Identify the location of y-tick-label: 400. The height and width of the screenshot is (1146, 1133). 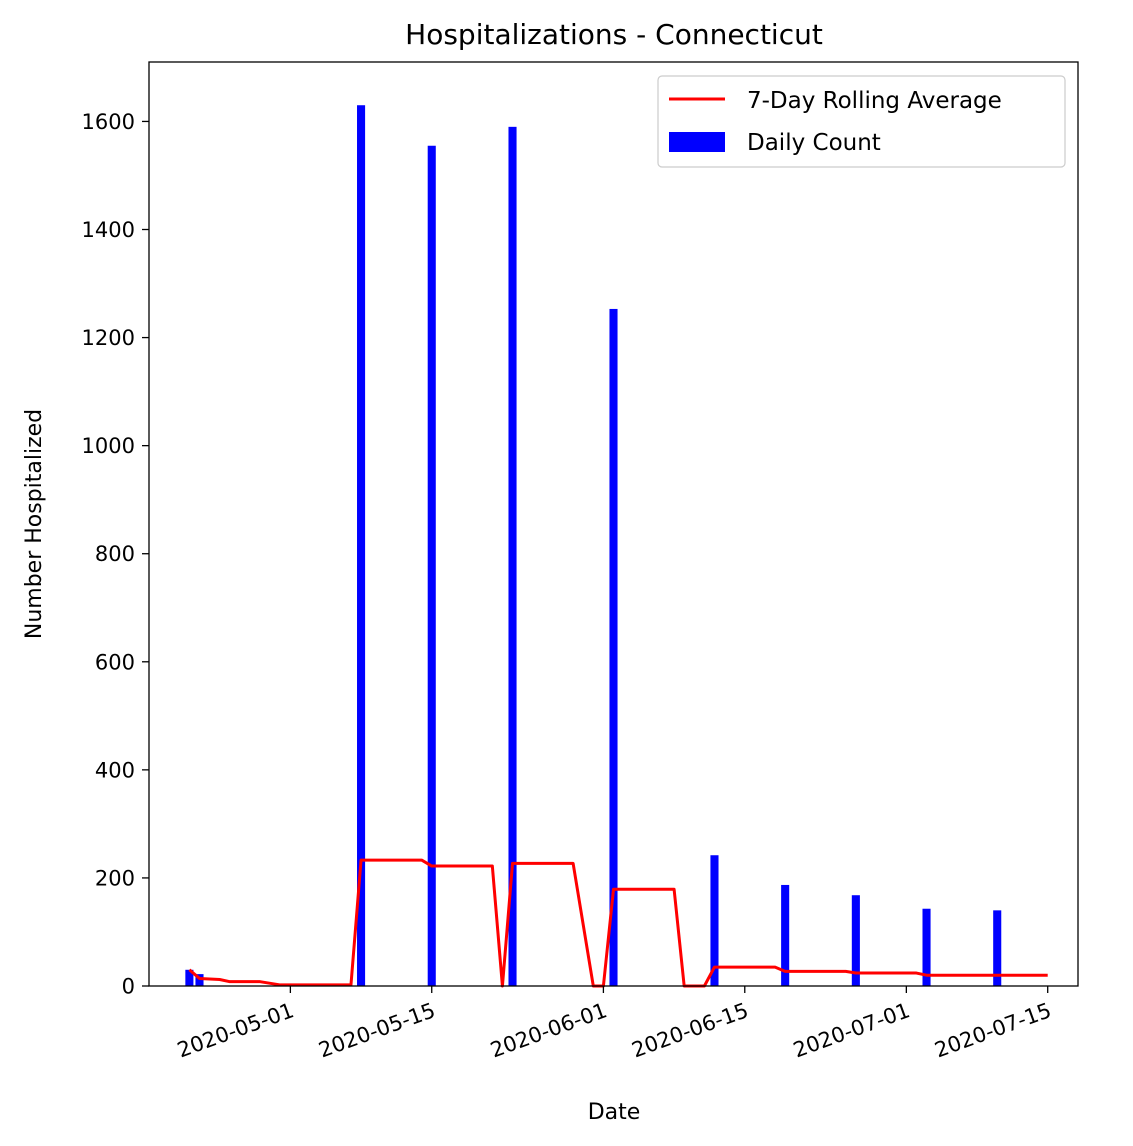
(115, 770).